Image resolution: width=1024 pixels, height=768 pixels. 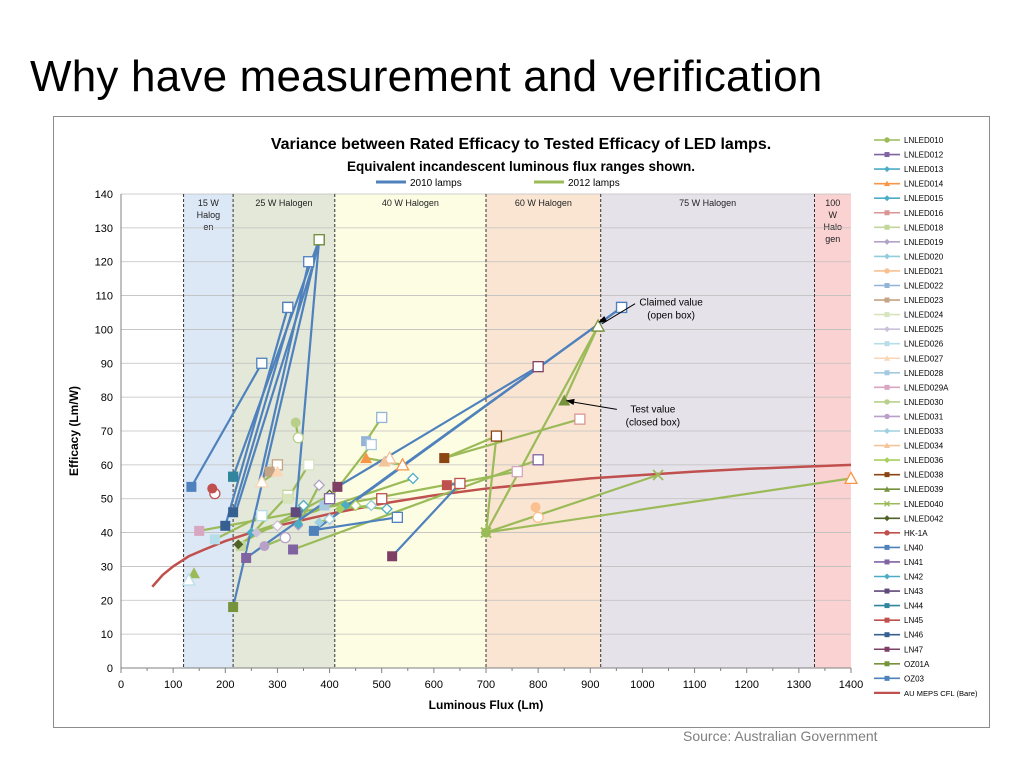 I want to click on x-tick-label: 1000, so click(x=642, y=685).